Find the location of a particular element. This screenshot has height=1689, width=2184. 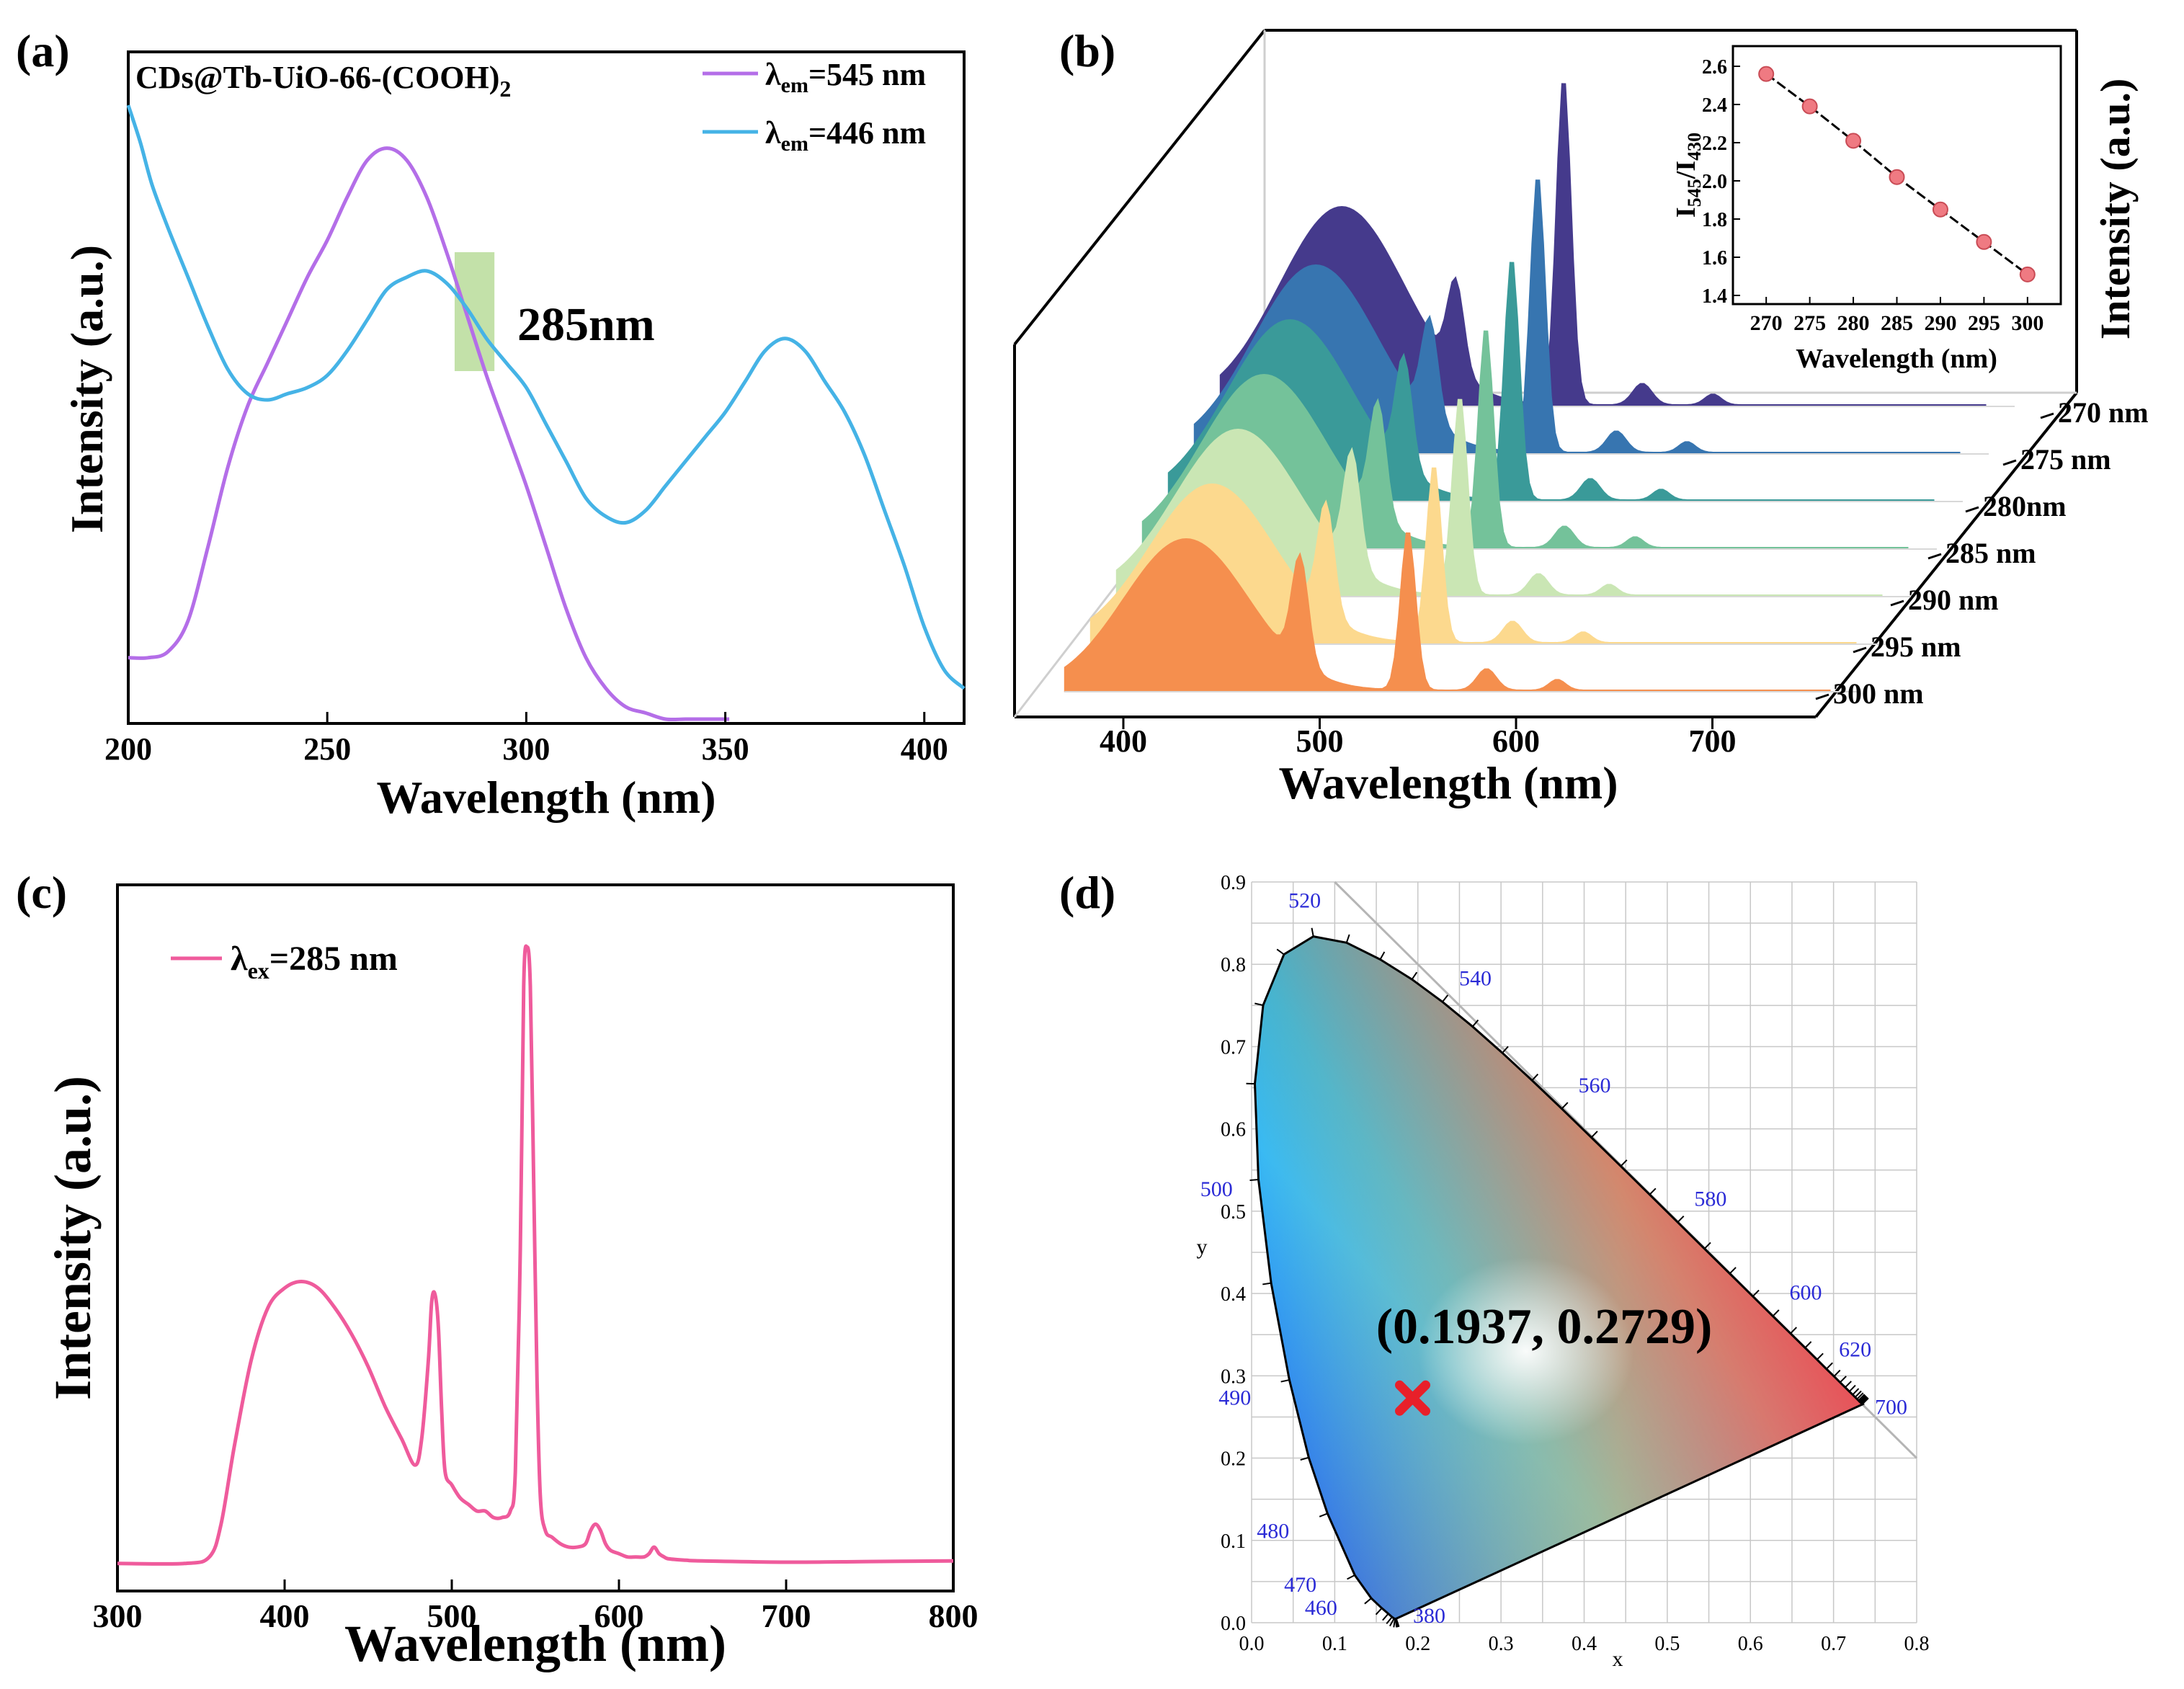

x-ticks-a: 200 250 300 350 400 is located at coordinates (526, 740).